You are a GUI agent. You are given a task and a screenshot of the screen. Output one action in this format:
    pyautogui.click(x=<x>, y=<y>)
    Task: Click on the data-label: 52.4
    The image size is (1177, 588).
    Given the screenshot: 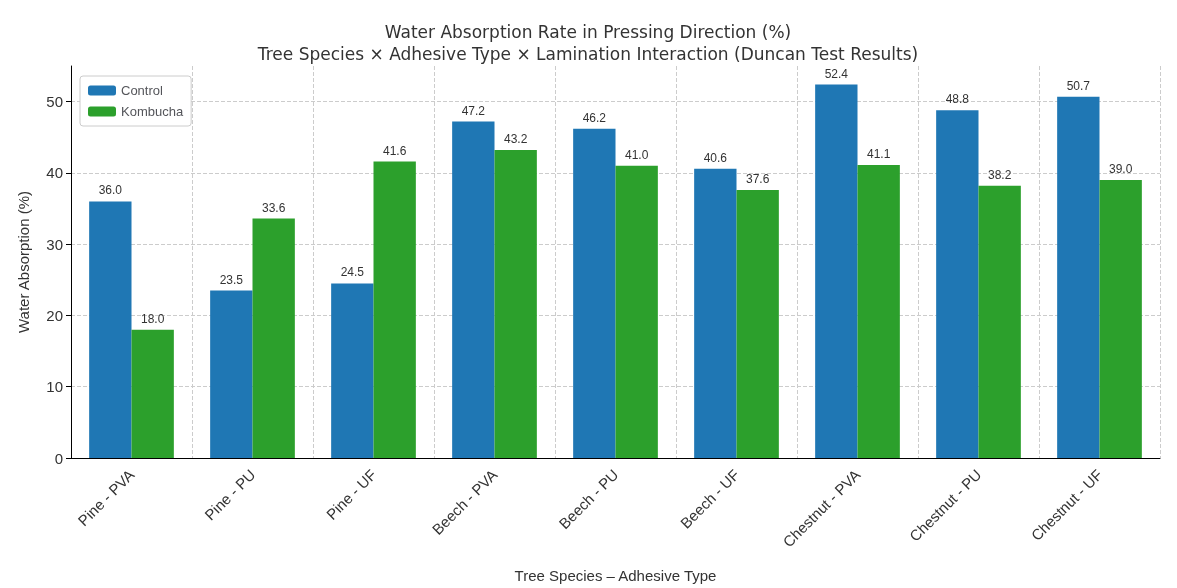 What is the action you would take?
    pyautogui.click(x=836, y=73)
    